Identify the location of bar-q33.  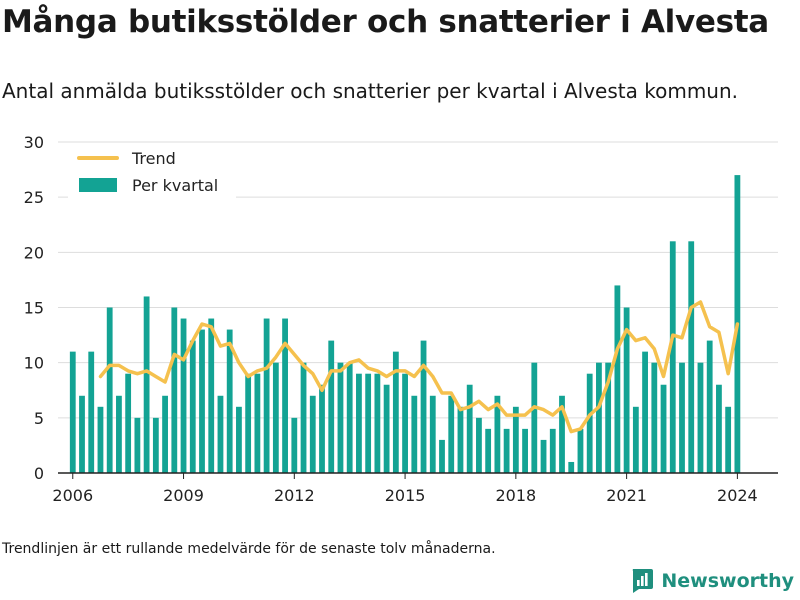
(368, 423).